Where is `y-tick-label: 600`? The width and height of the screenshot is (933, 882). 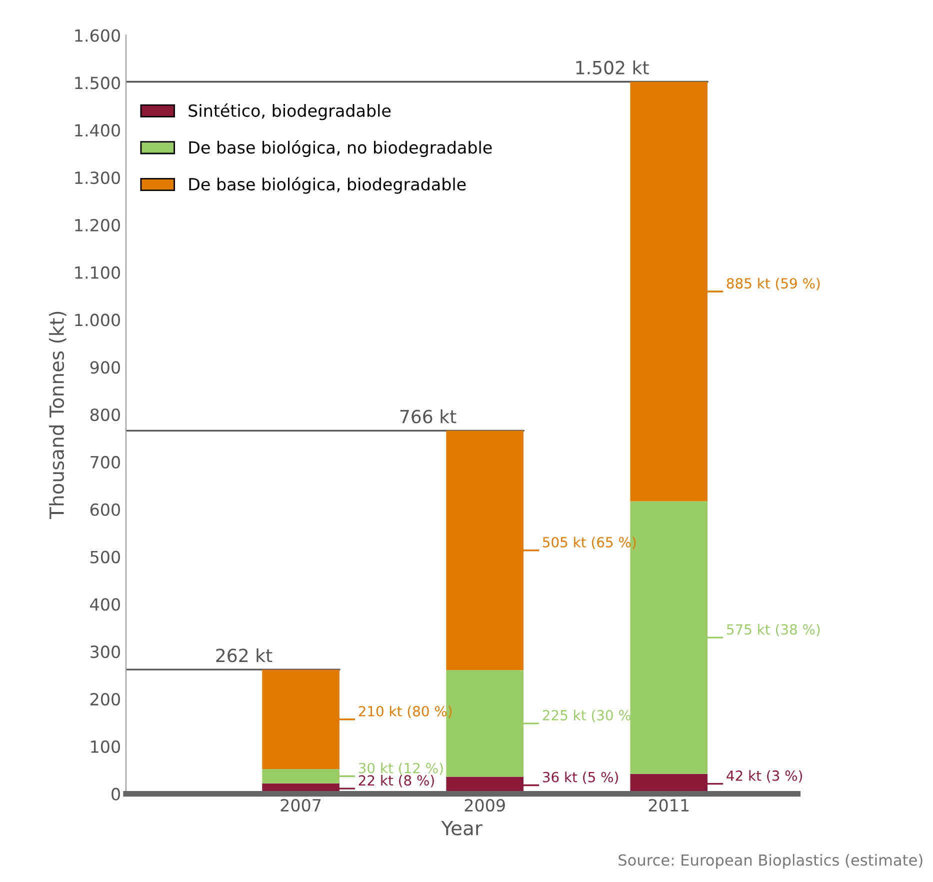
y-tick-label: 600 is located at coordinates (105, 509).